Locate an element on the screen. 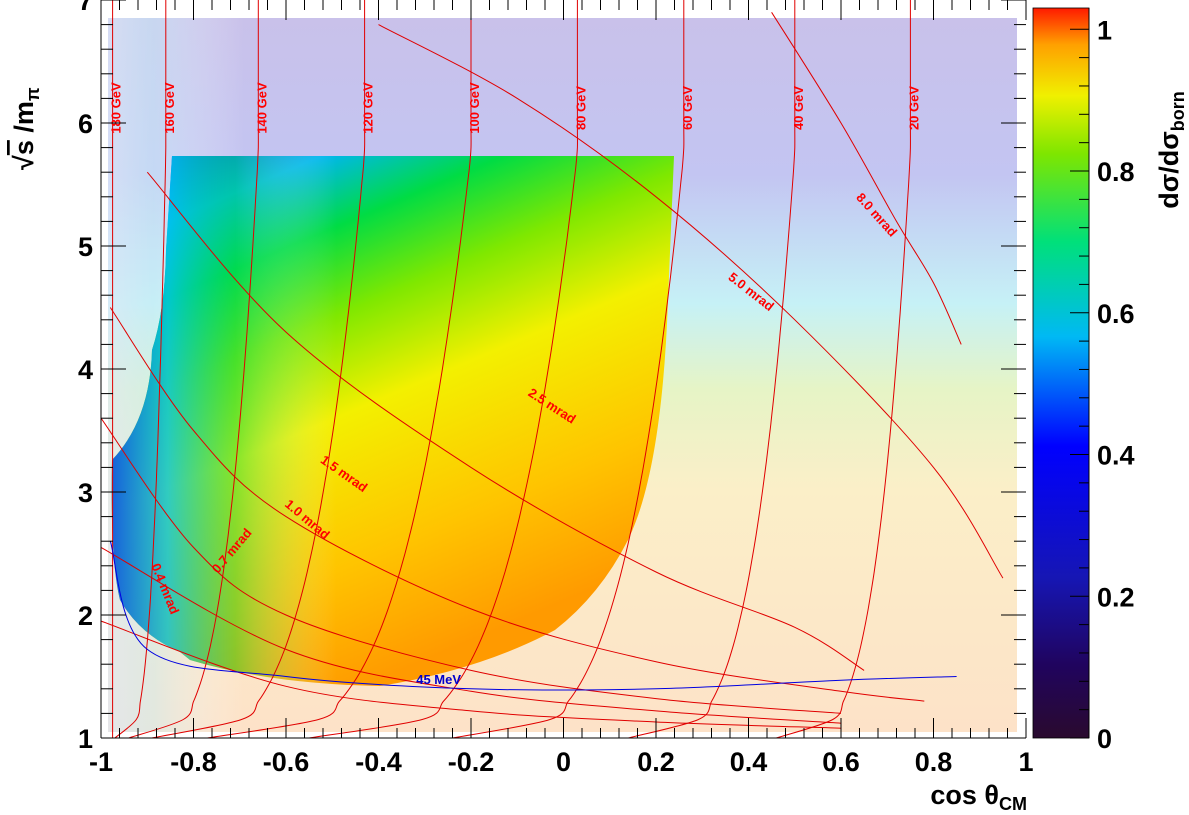 Image resolution: width=1189 pixels, height=815 pixels. energy-contour-label: 120 GeV is located at coordinates (368, 108).